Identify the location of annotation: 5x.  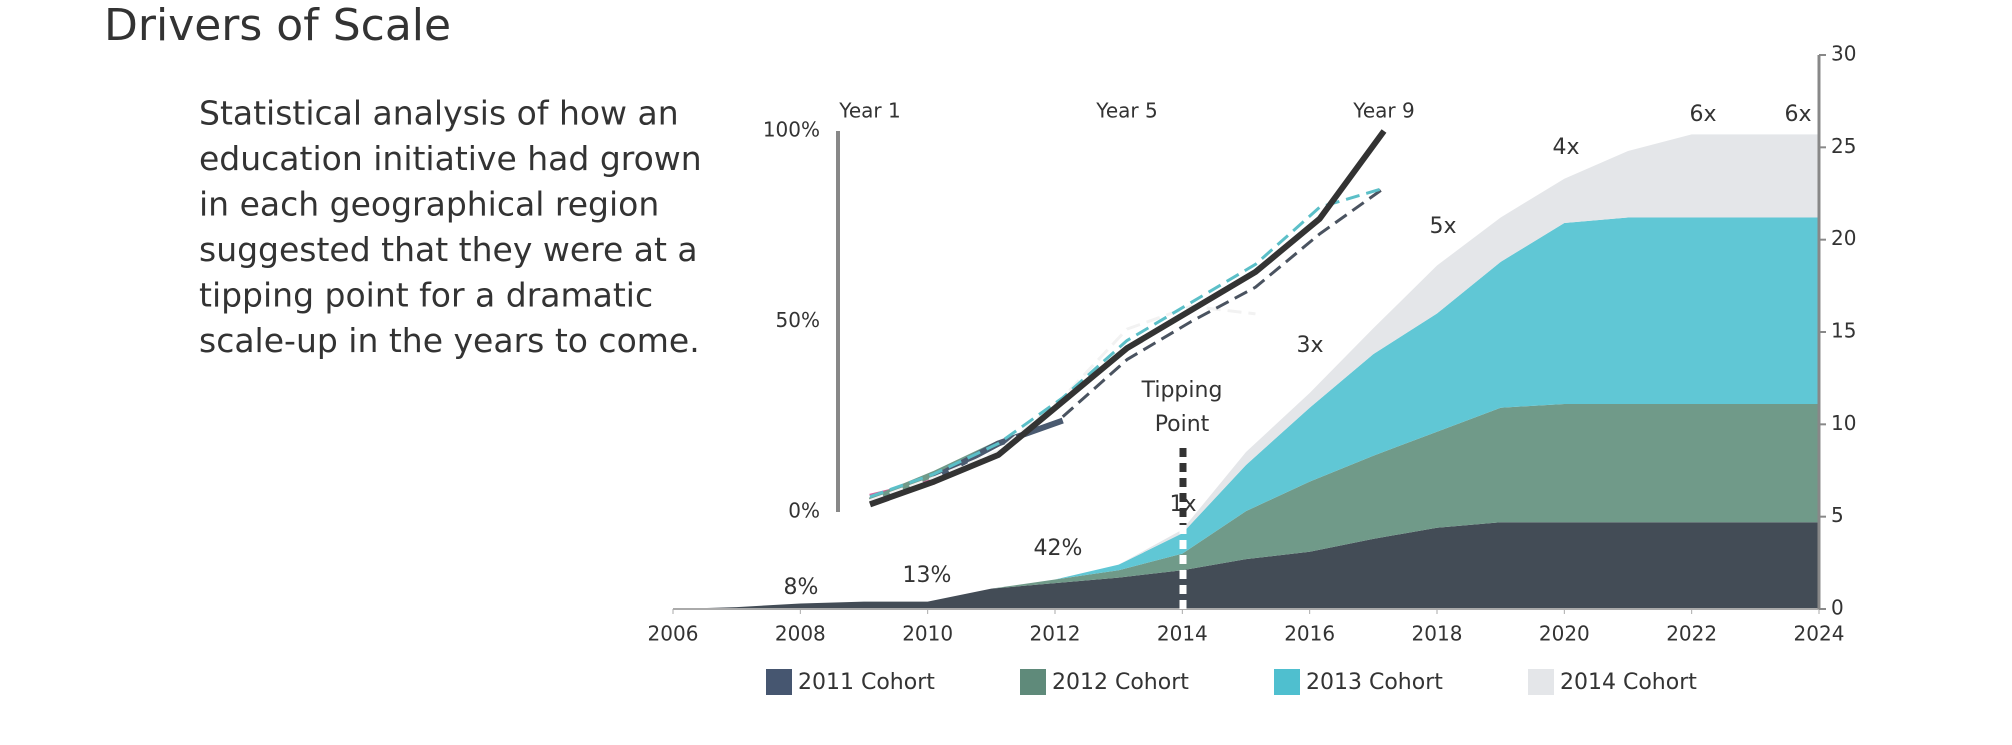
(1442, 226).